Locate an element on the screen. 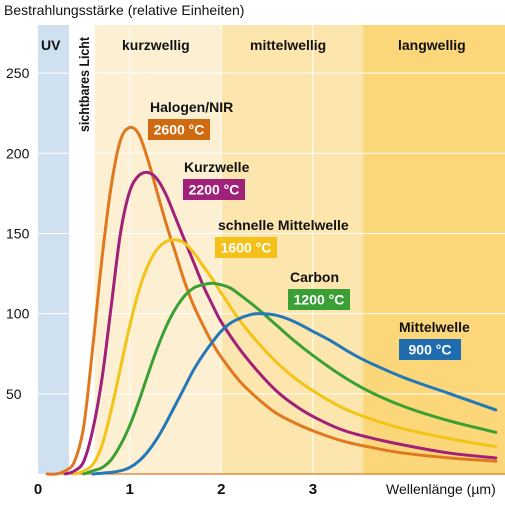  y-tick-label-4: 250 is located at coordinates (18, 73).